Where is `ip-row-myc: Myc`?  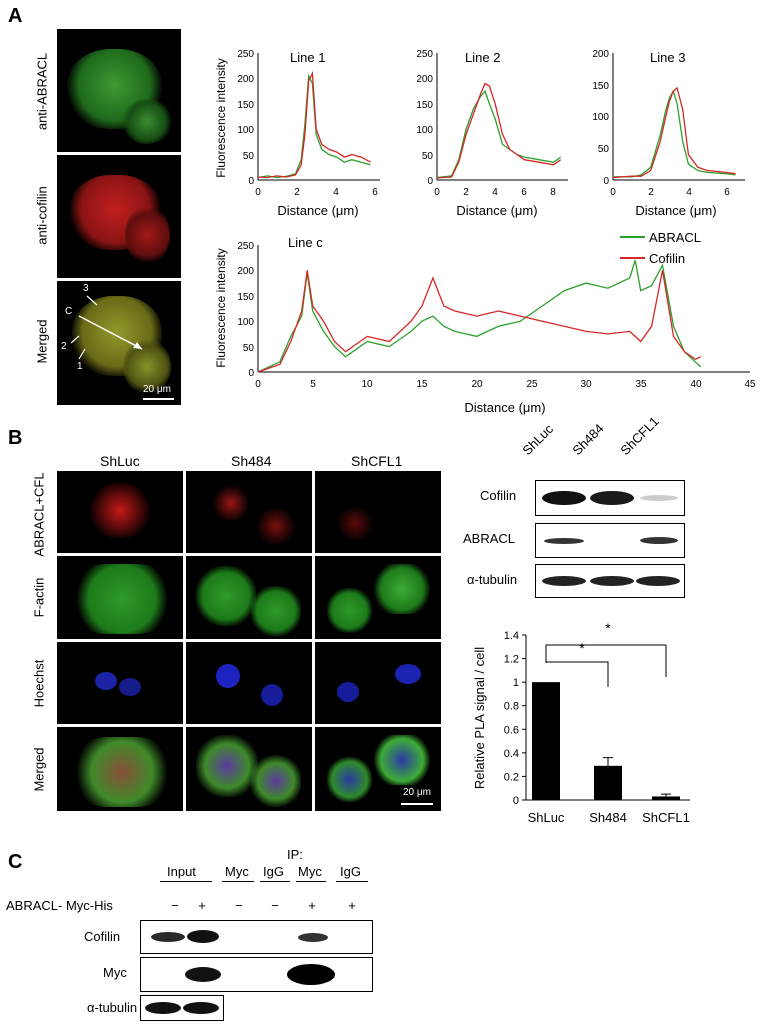 ip-row-myc: Myc is located at coordinates (115, 972).